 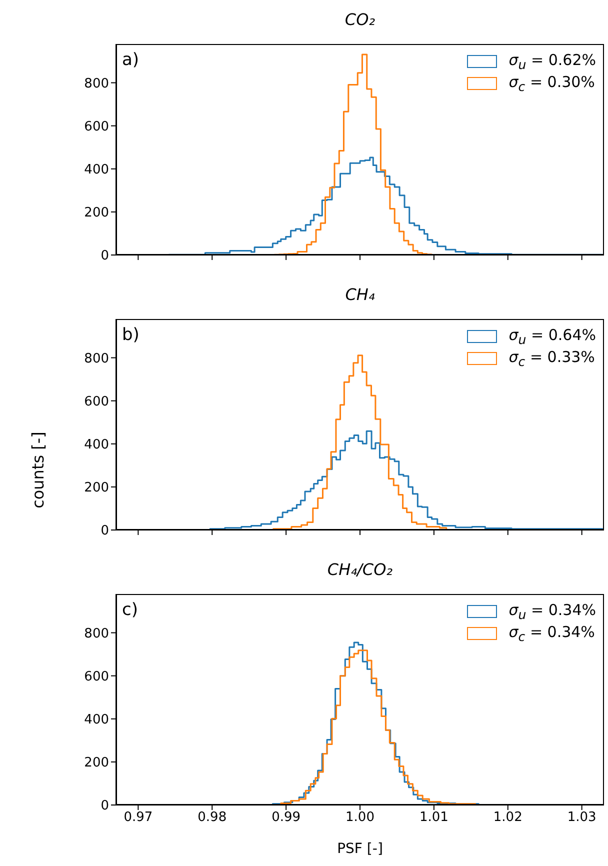 I want to click on x-axis-title: PSF [-], so click(x=360, y=849).